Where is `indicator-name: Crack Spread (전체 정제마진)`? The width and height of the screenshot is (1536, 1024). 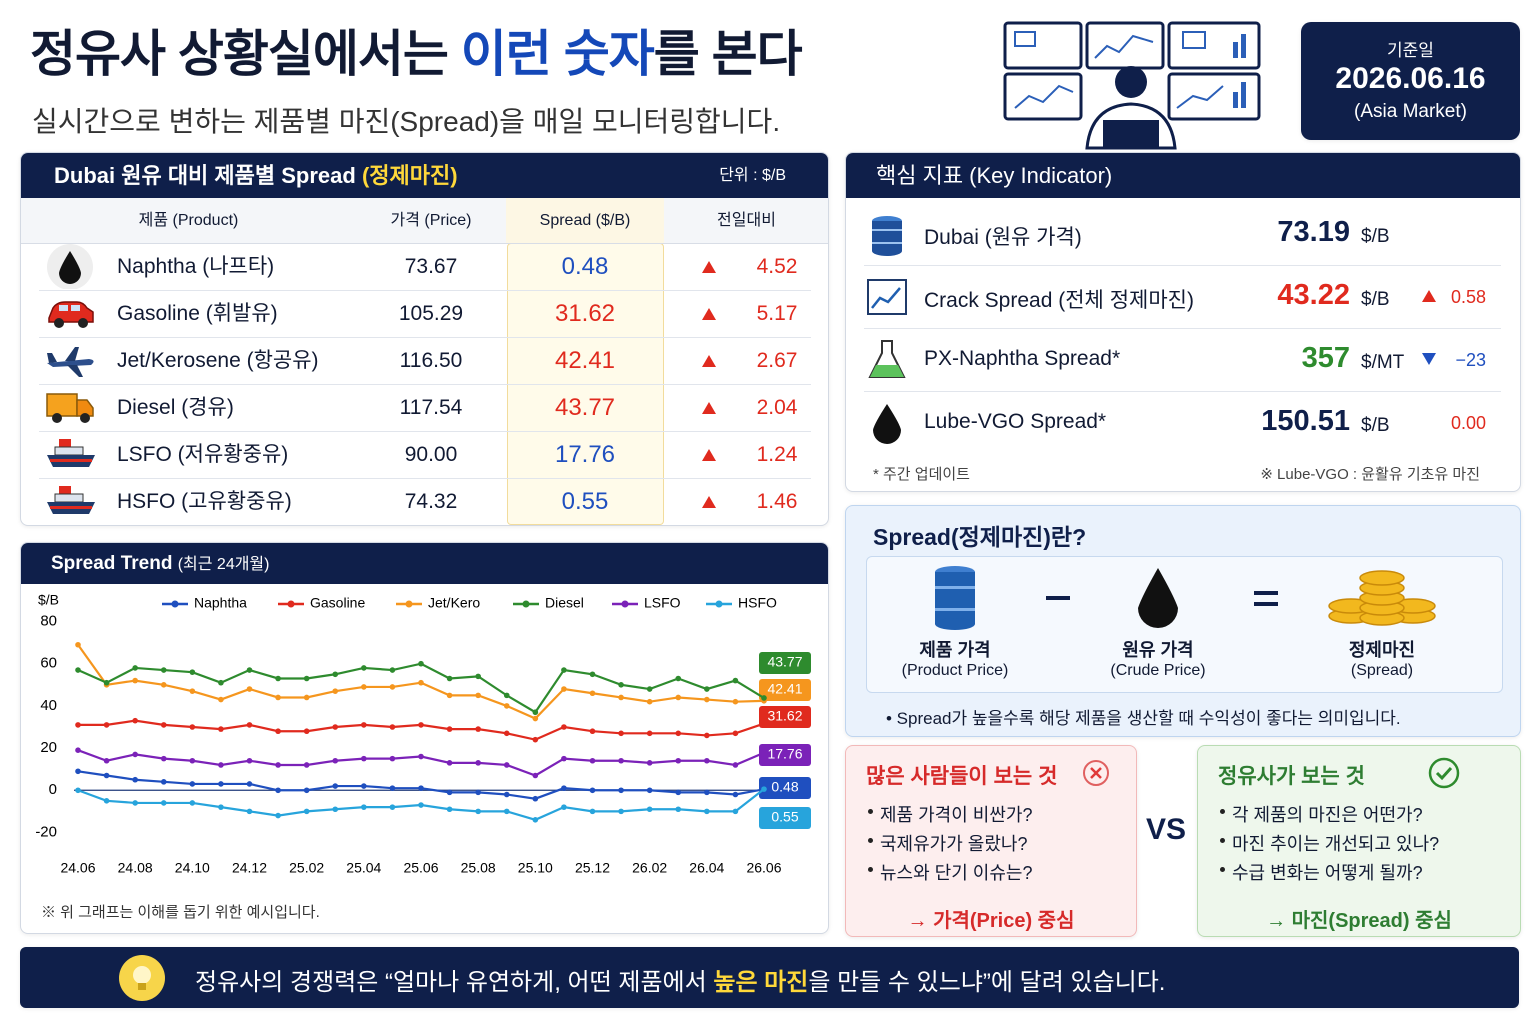 indicator-name: Crack Spread (전체 정제마진) is located at coordinates (1059, 300).